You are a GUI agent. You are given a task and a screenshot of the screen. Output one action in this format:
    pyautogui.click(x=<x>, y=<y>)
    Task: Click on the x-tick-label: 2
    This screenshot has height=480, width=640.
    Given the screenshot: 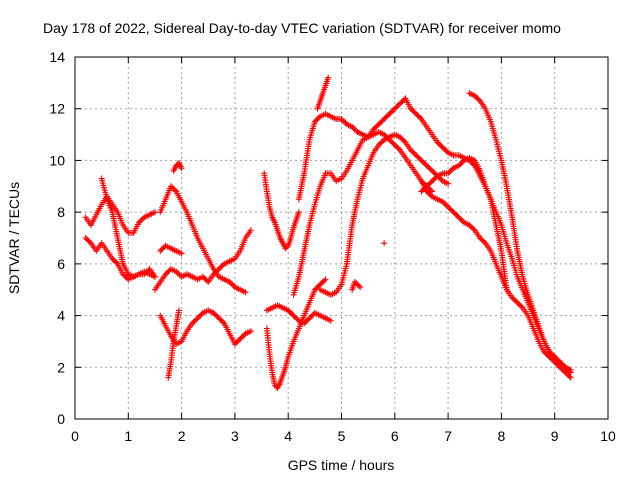 What is the action you would take?
    pyautogui.click(x=182, y=436)
    